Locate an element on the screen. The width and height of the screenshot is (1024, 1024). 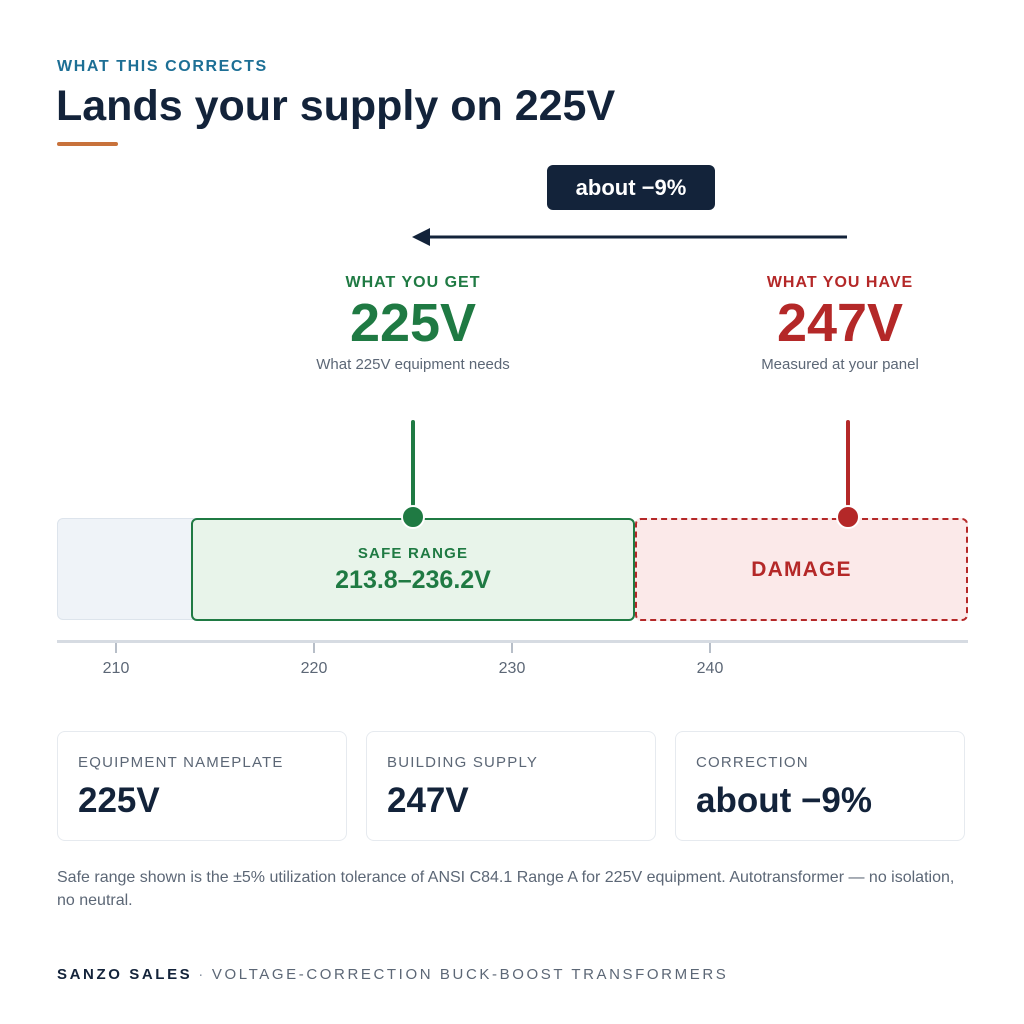
safe-range-value: 213.8–236.2V is located at coordinates (413, 579).